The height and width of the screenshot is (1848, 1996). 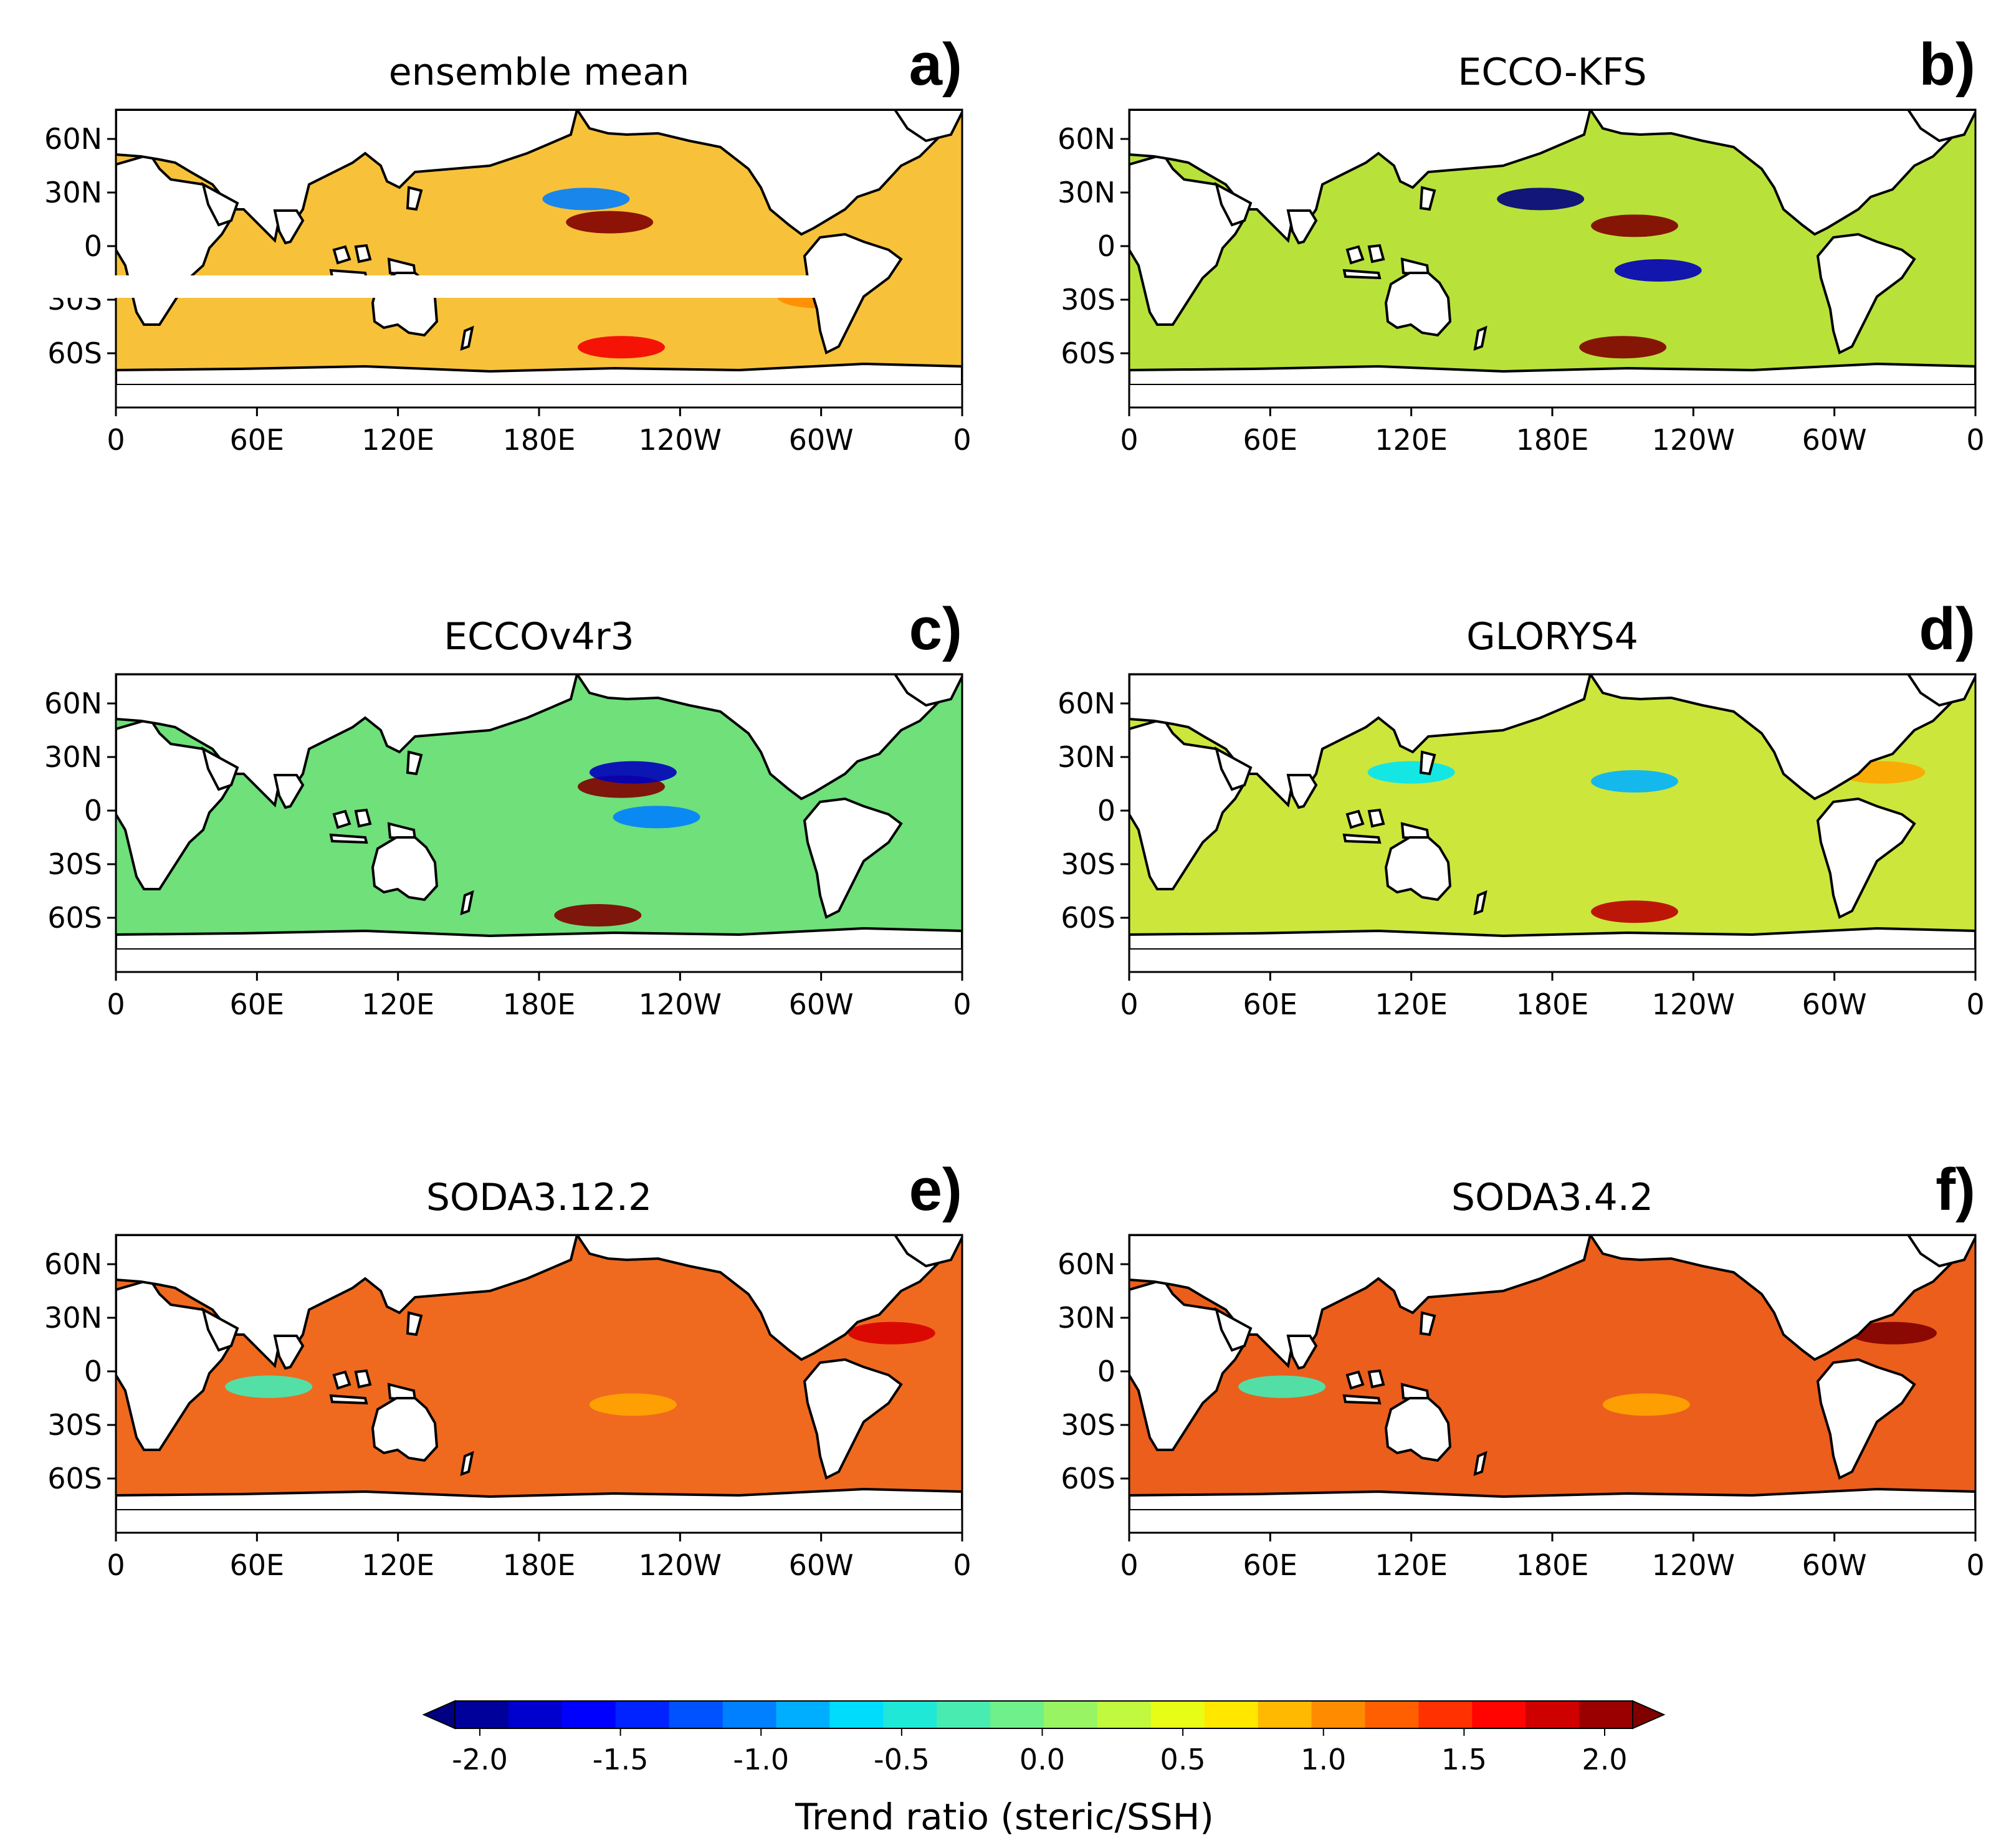 I want to click on colorbar-tick-label: -1.5, so click(x=621, y=1759).